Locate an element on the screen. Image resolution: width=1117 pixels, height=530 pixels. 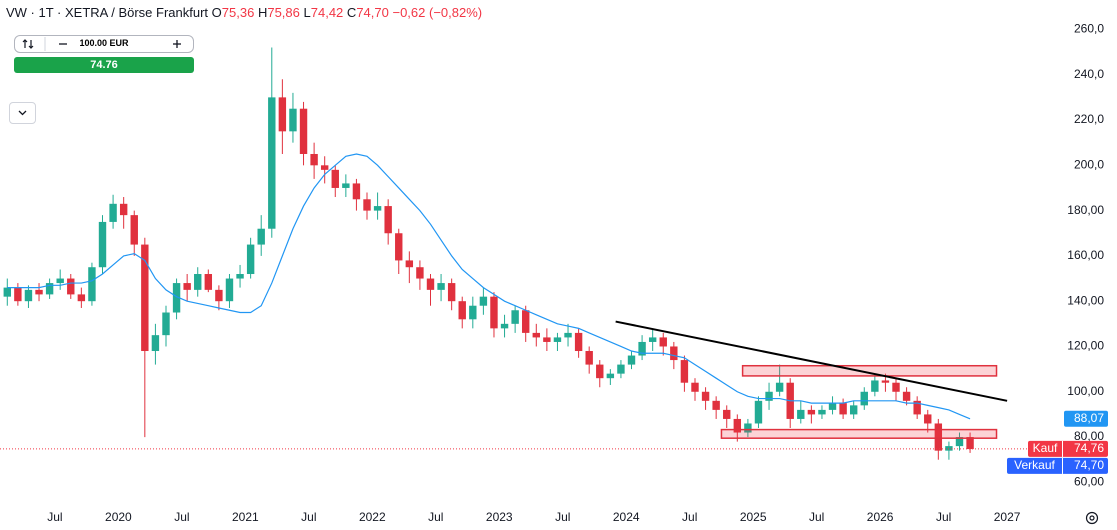
amount-control: 100.00 EUR is located at coordinates (104, 44).